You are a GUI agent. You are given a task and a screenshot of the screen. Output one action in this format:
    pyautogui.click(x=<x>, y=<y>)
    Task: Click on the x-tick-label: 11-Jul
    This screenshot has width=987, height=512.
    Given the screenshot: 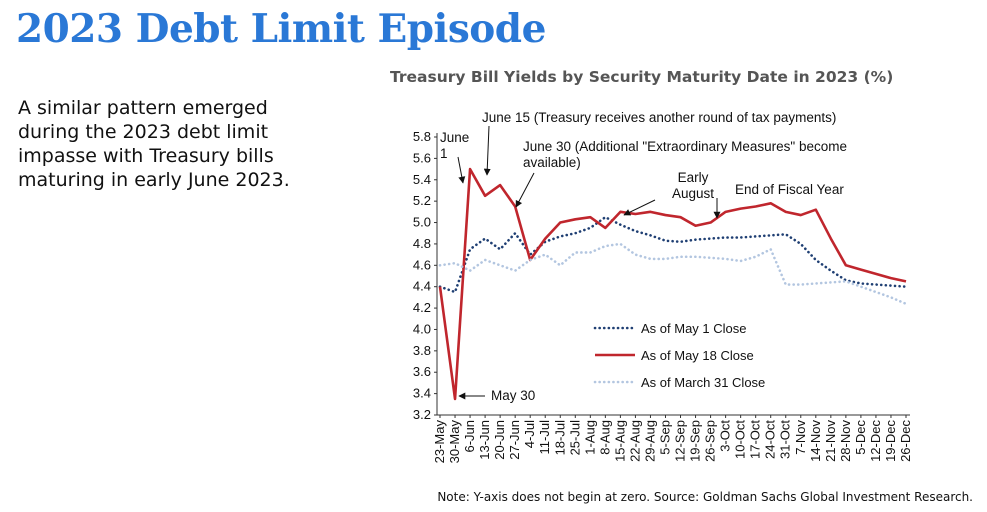 What is the action you would take?
    pyautogui.click(x=544, y=437)
    